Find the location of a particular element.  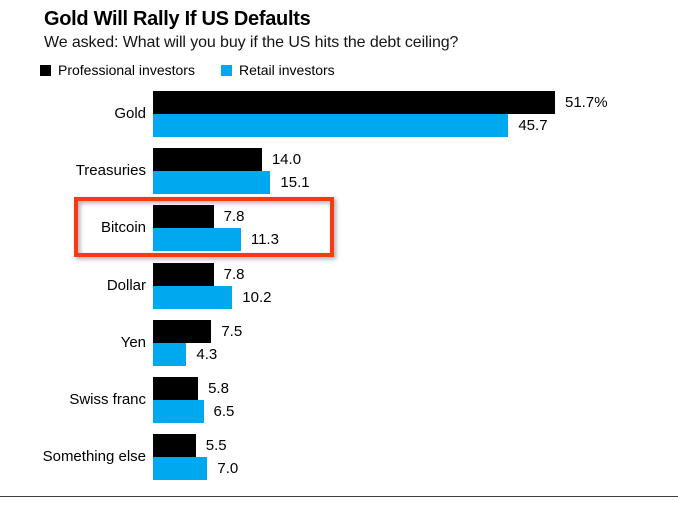

value-label-professional-dollar: 7.8 is located at coordinates (234, 274).